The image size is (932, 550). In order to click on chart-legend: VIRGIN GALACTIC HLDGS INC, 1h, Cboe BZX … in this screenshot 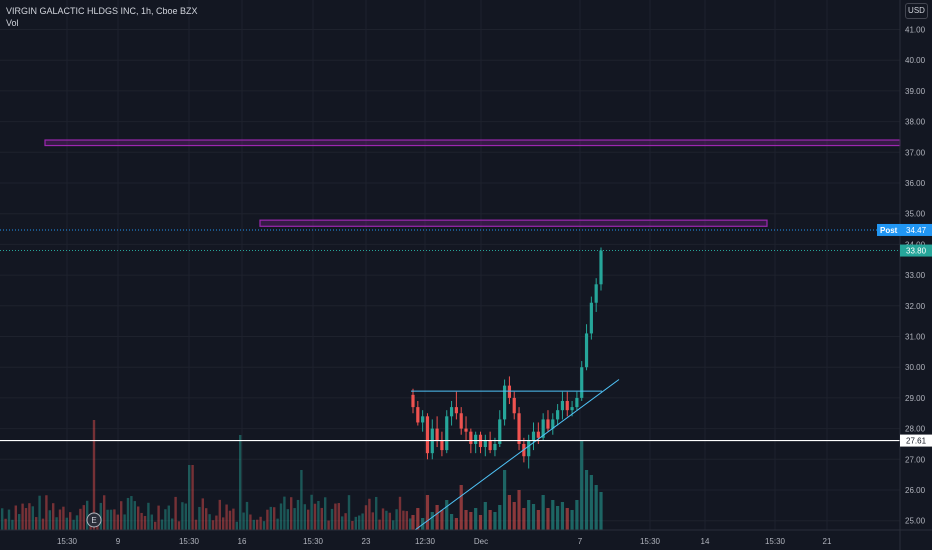, I will do `click(102, 17)`.